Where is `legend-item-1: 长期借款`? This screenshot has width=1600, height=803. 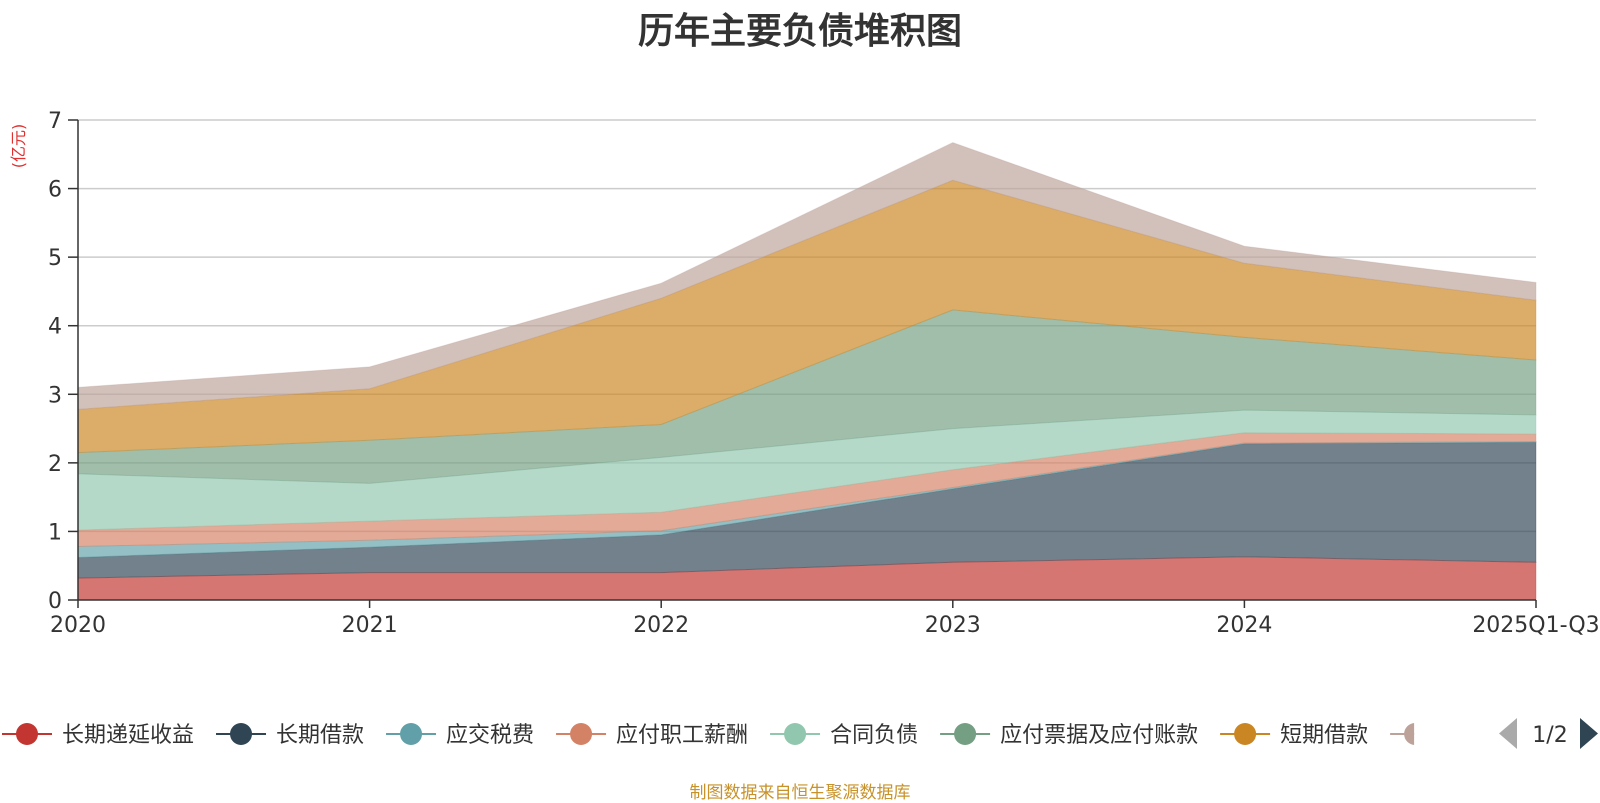 legend-item-1: 长期借款 is located at coordinates (290, 735).